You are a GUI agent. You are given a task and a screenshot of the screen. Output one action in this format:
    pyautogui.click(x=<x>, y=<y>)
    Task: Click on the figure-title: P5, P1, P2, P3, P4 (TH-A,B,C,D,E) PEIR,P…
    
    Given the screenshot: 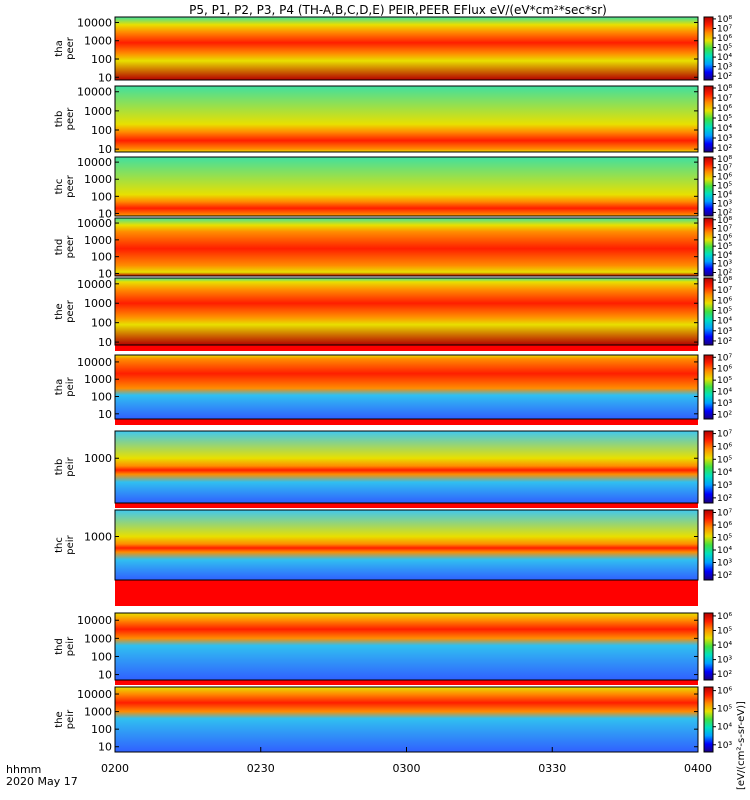 What is the action you would take?
    pyautogui.click(x=398, y=10)
    